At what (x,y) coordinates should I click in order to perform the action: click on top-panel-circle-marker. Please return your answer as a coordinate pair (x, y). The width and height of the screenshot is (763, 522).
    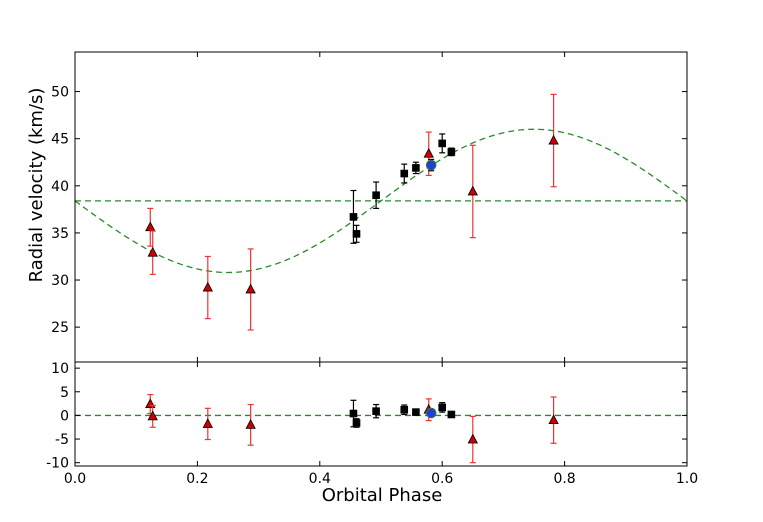
    Looking at the image, I should click on (431, 165).